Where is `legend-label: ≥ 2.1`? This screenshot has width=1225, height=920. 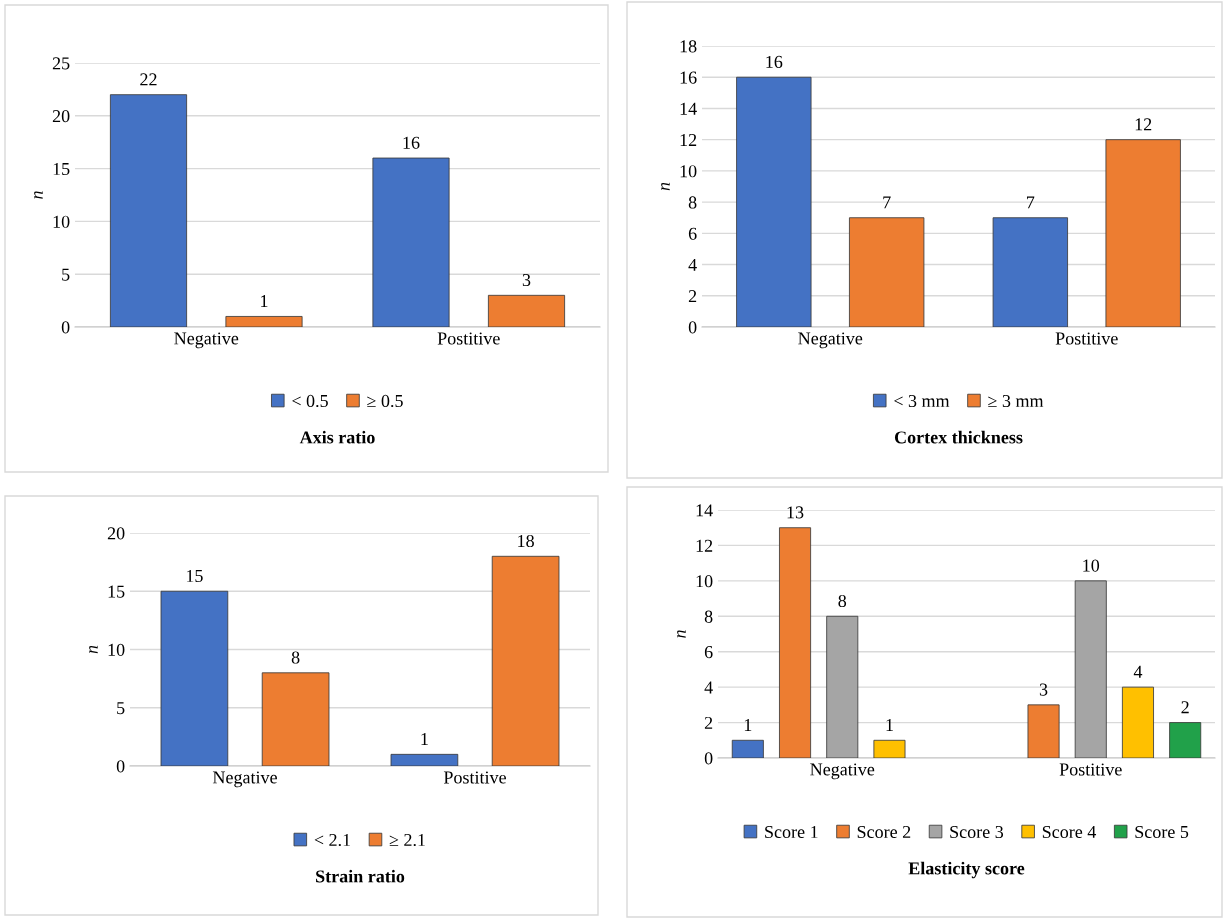 legend-label: ≥ 2.1 is located at coordinates (407, 840).